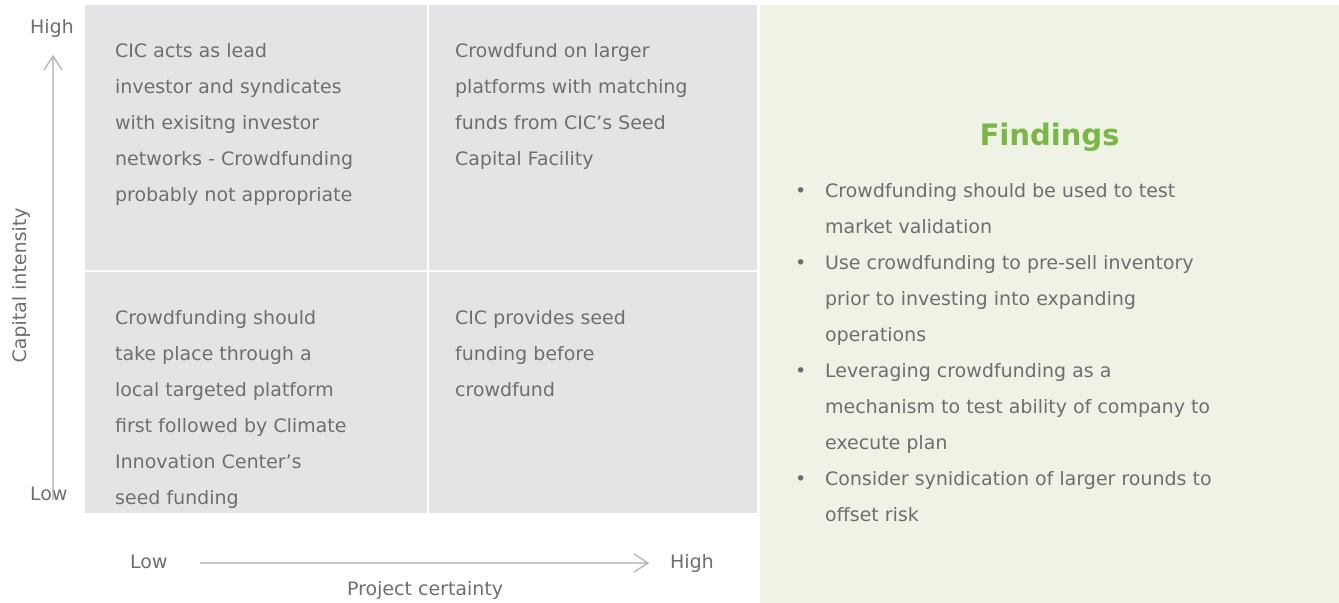 This screenshot has height=603, width=1339. I want to click on finding-line: Leveraging crowdfunding as a, so click(968, 371).